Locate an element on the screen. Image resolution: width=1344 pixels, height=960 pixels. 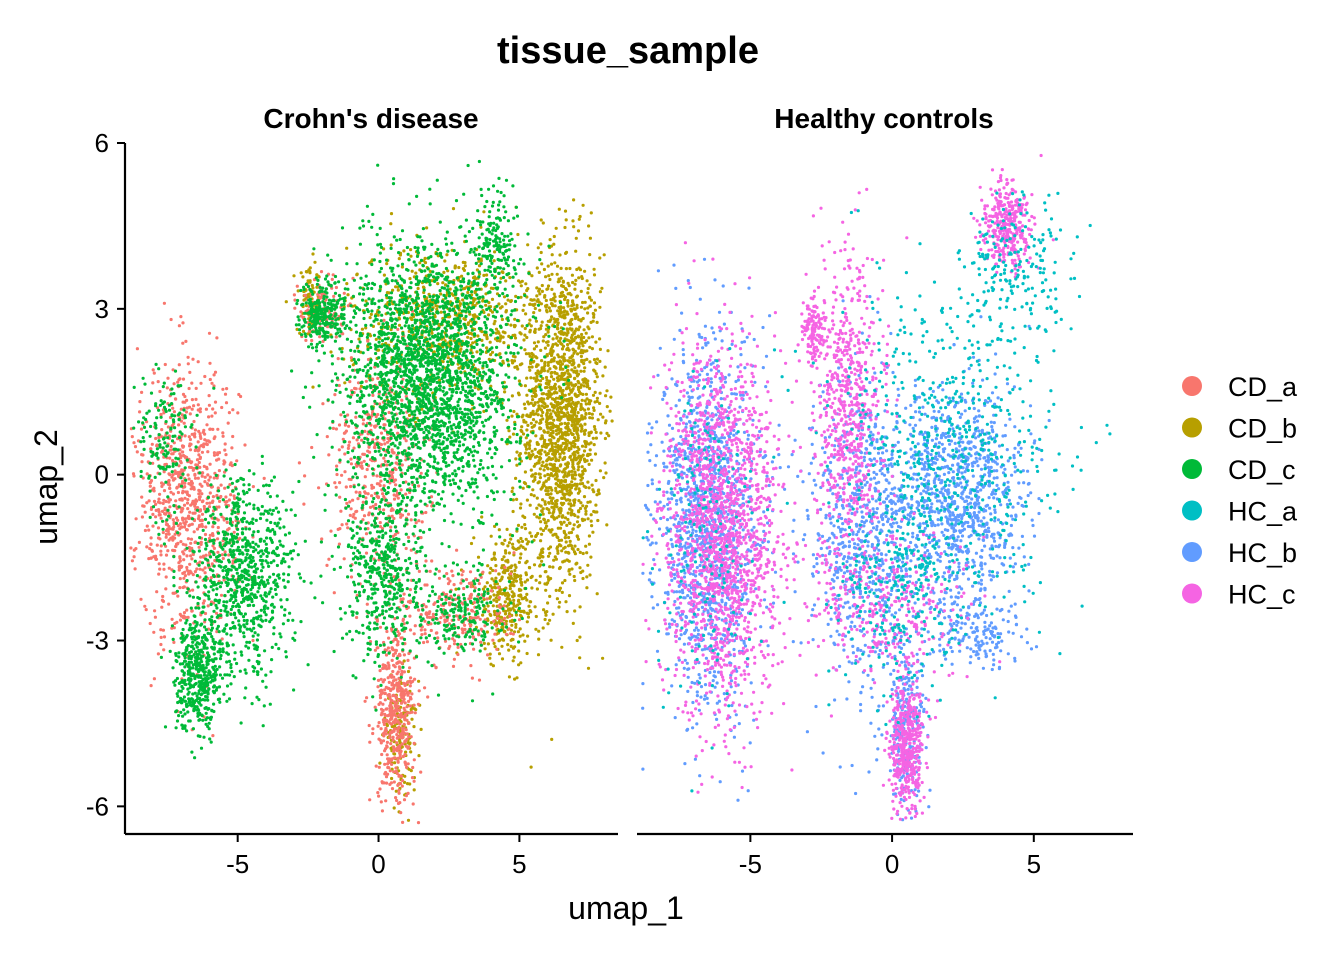
point-cluster-cd-b is located at coordinates (546, 483).